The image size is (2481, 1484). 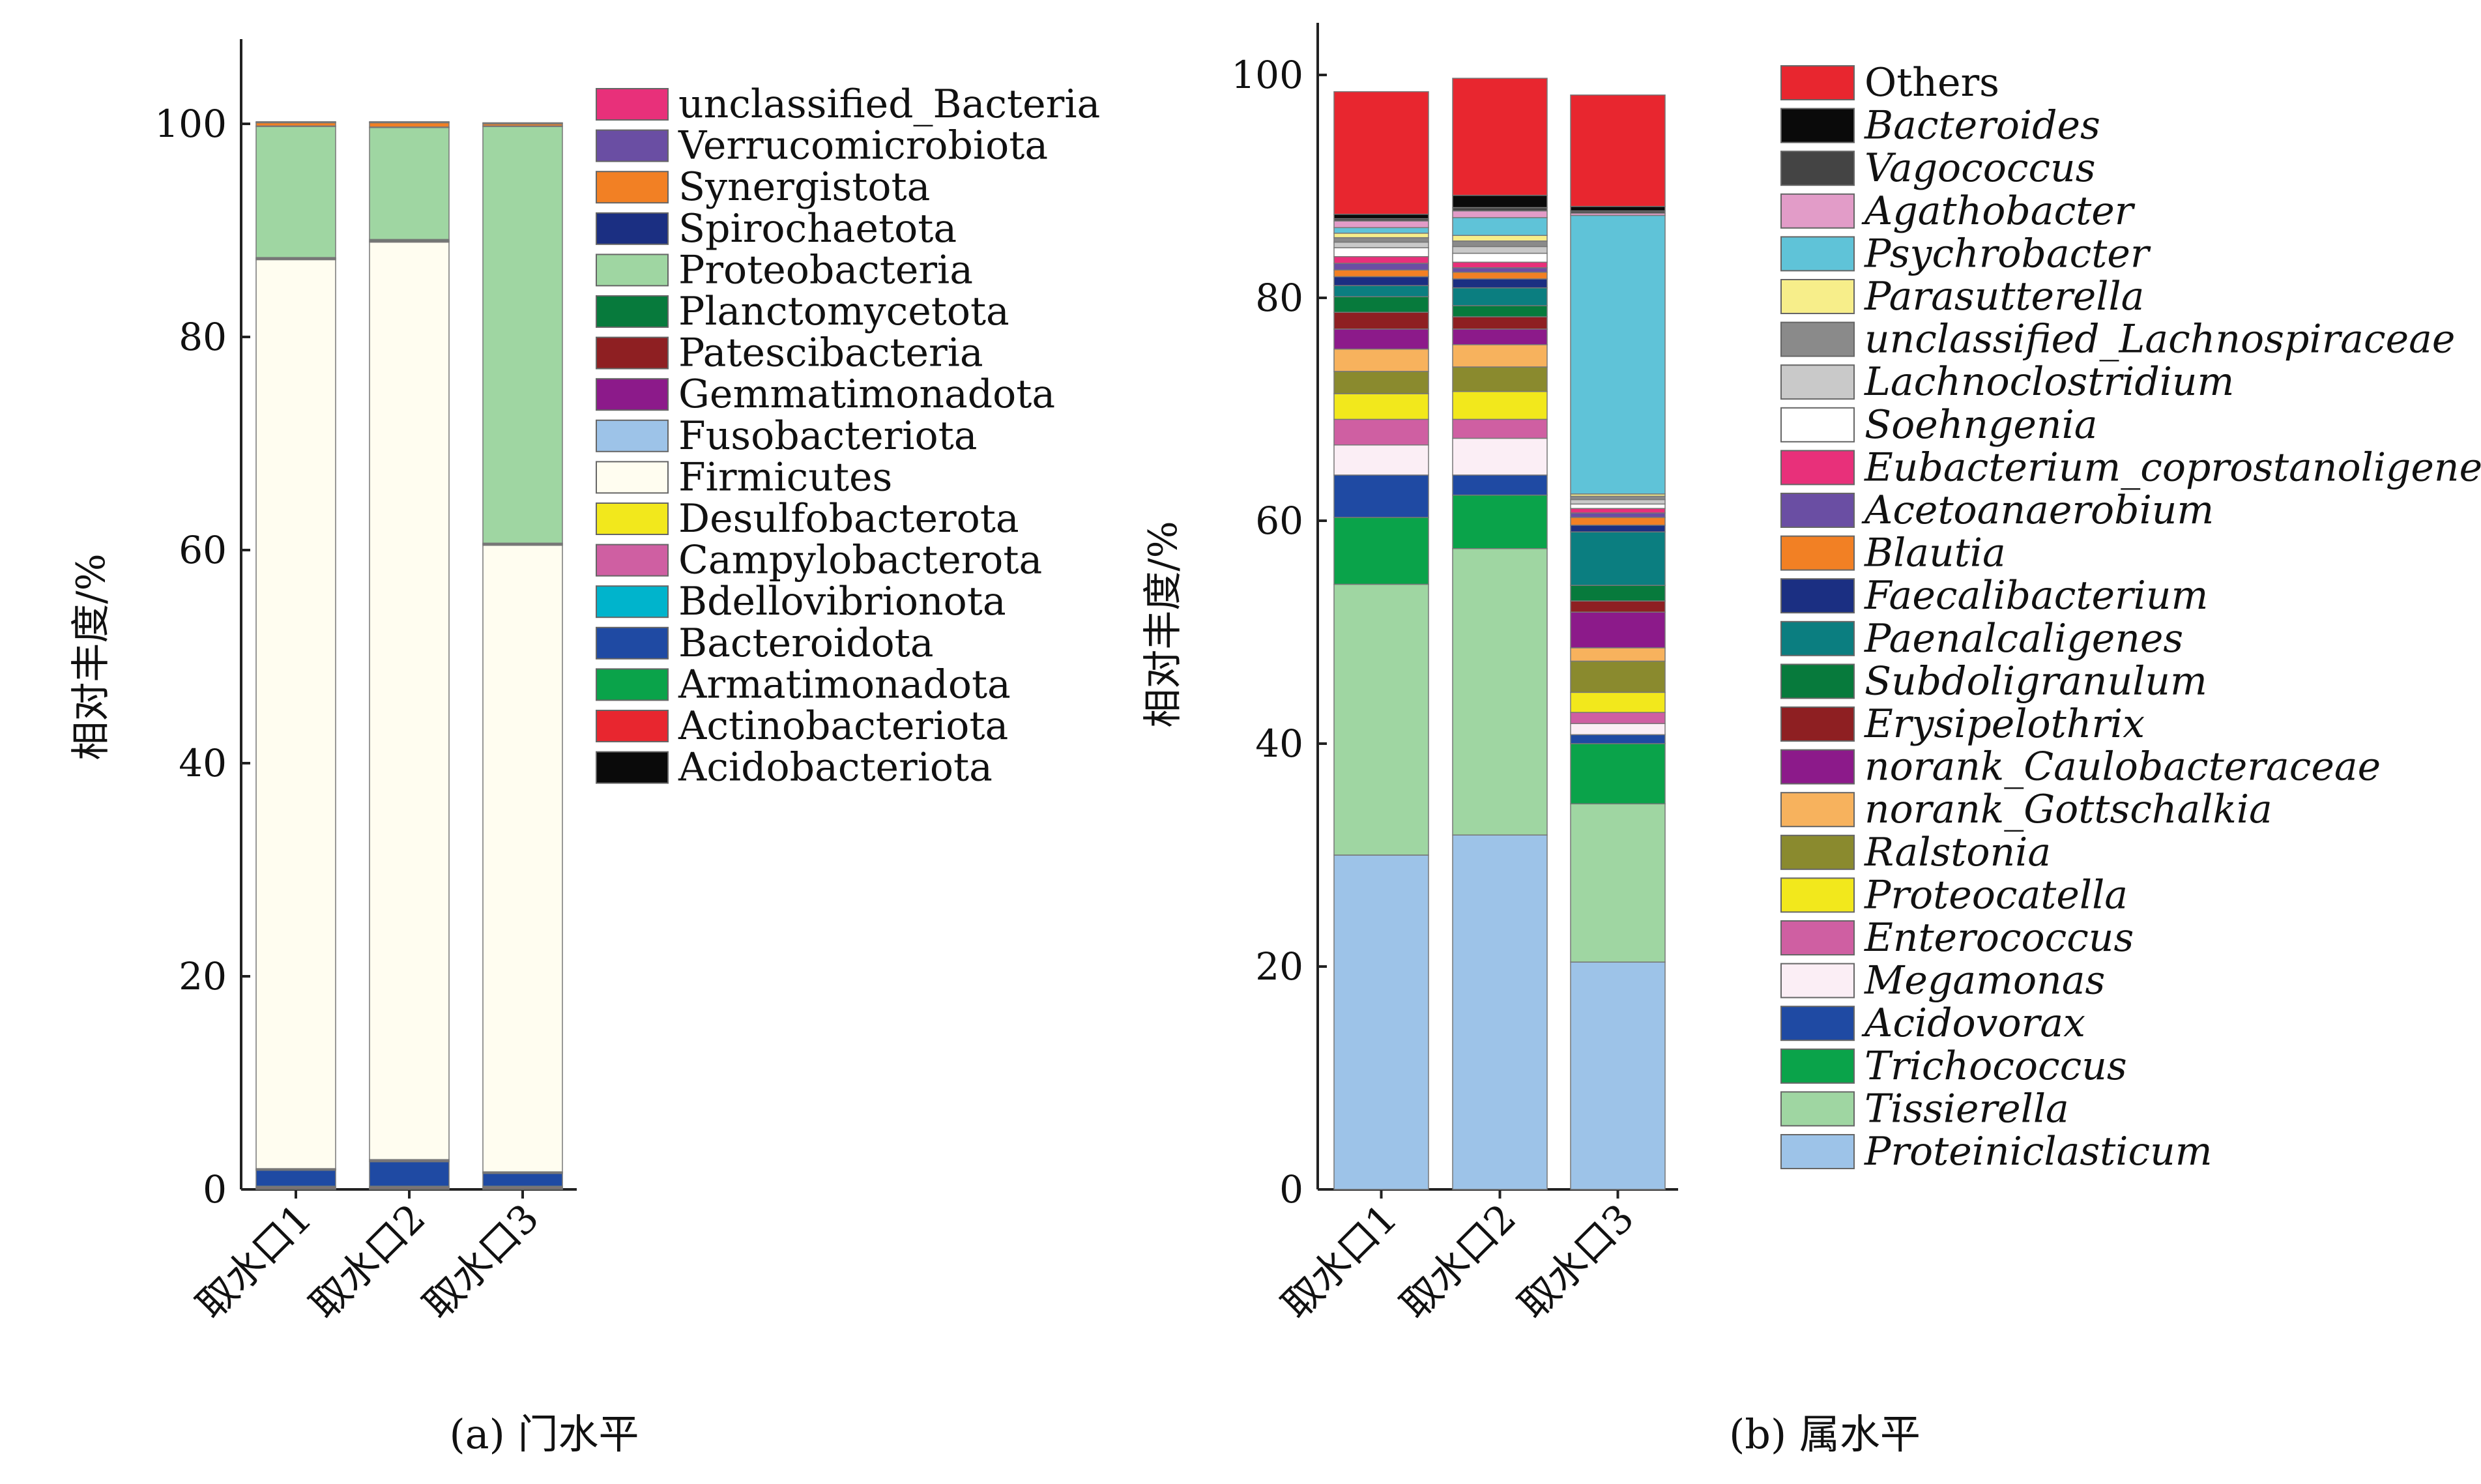 I want to click on x-category-label: 取水口1, so click(x=1340, y=1261).